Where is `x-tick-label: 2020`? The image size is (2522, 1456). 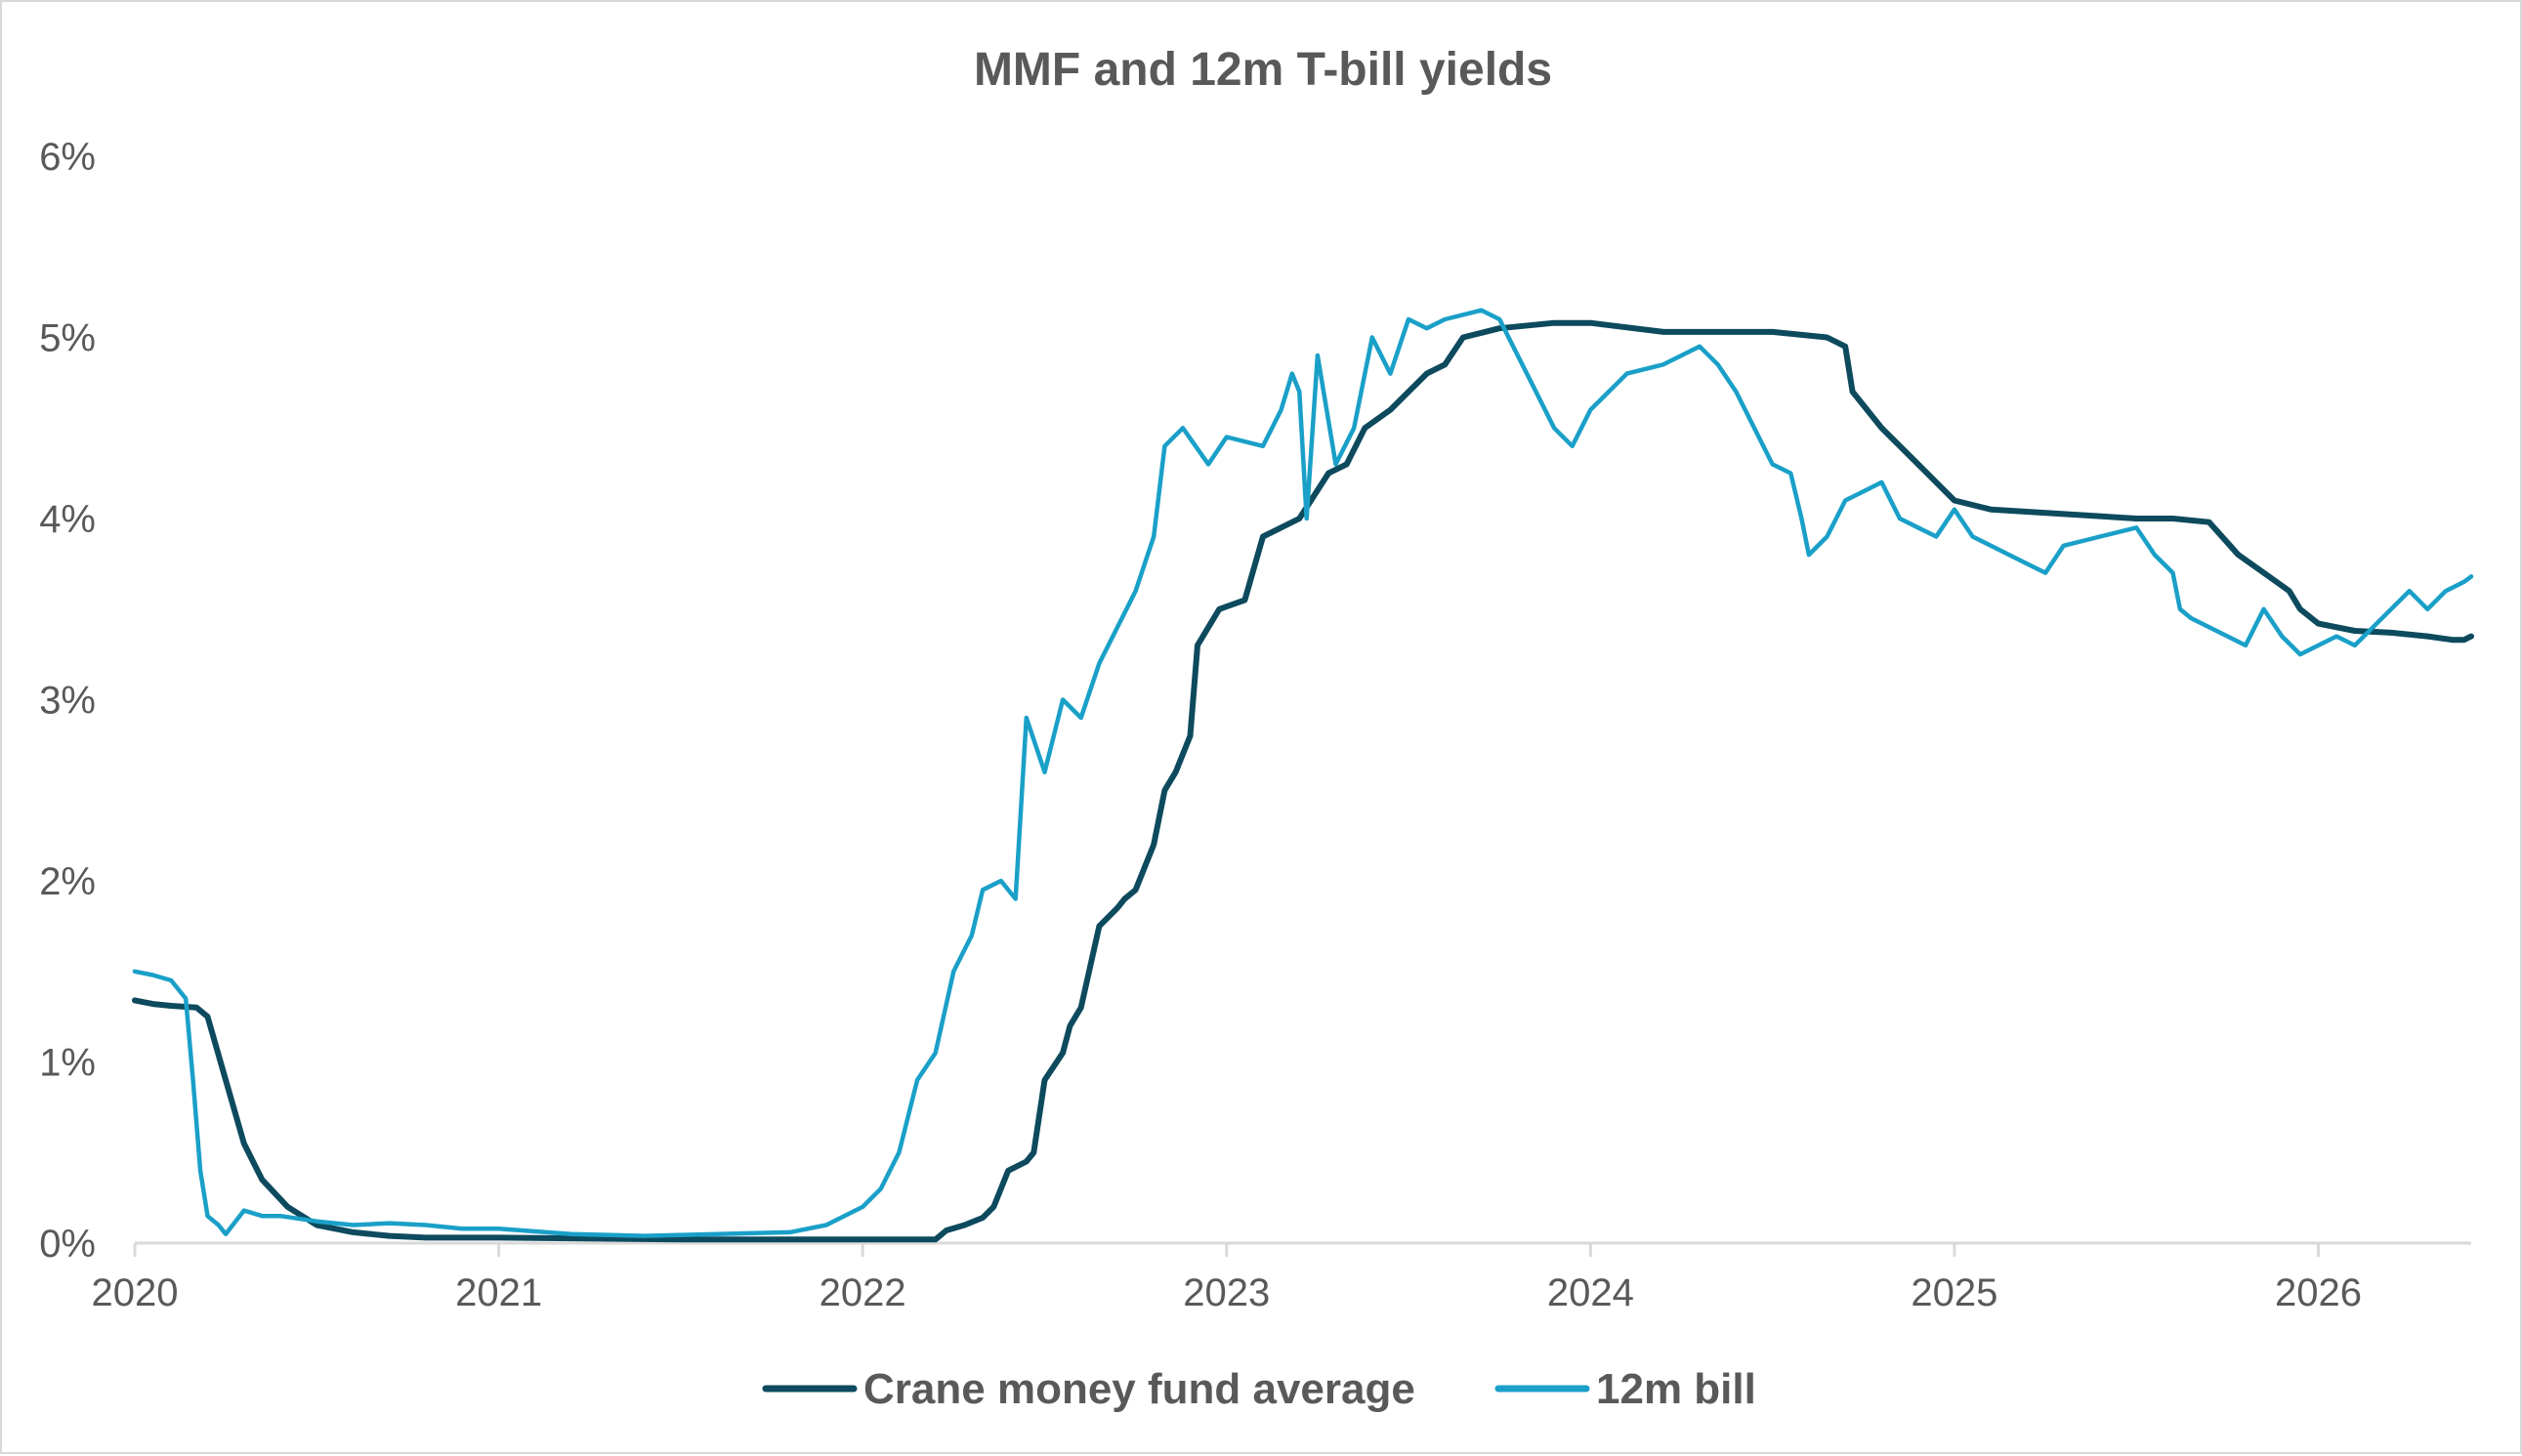 x-tick-label: 2020 is located at coordinates (135, 1292).